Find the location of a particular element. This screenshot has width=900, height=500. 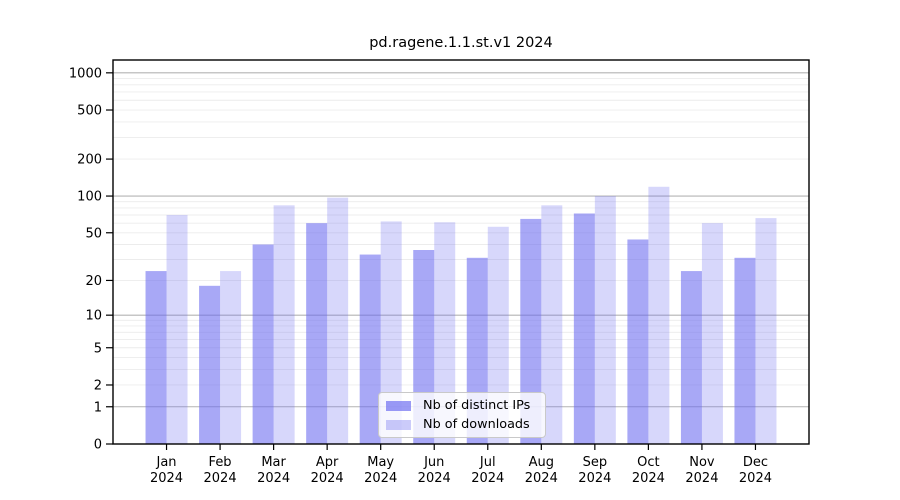

y-tick-label: 2 is located at coordinates (98, 386).